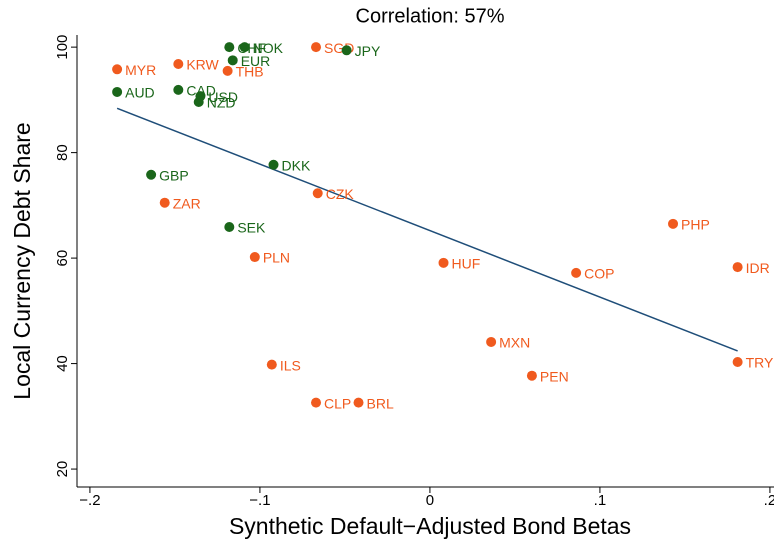 The height and width of the screenshot is (548, 774). What do you see at coordinates (554, 376) in the screenshot?
I see `point-label: PEN` at bounding box center [554, 376].